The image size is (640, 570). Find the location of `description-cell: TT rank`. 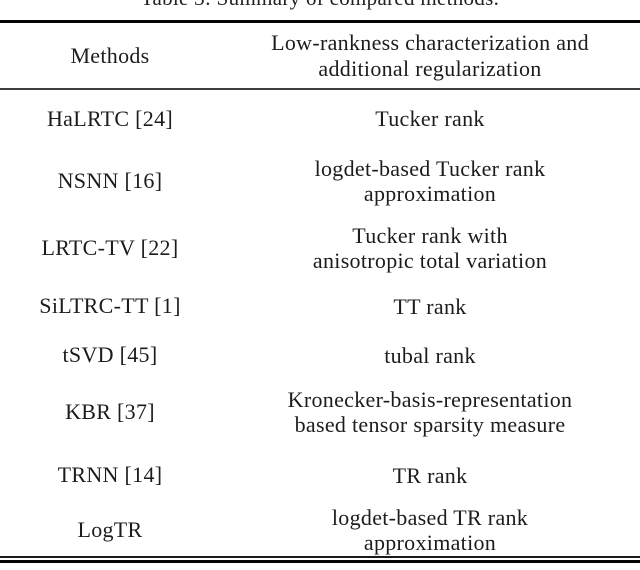

description-cell: TT rank is located at coordinates (430, 306).